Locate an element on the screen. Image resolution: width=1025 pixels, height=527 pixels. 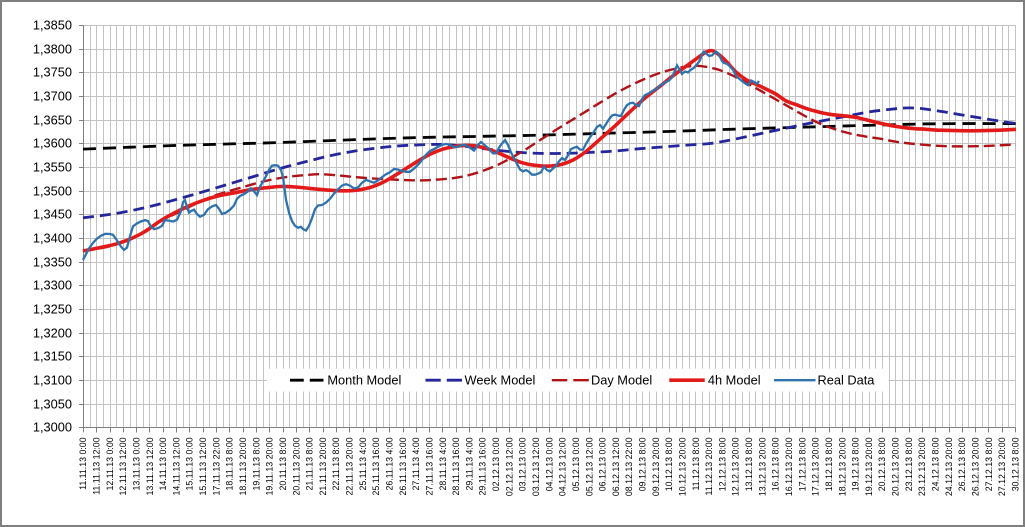
svg-text: 25.11.13 16:00 is located at coordinates (376, 466).